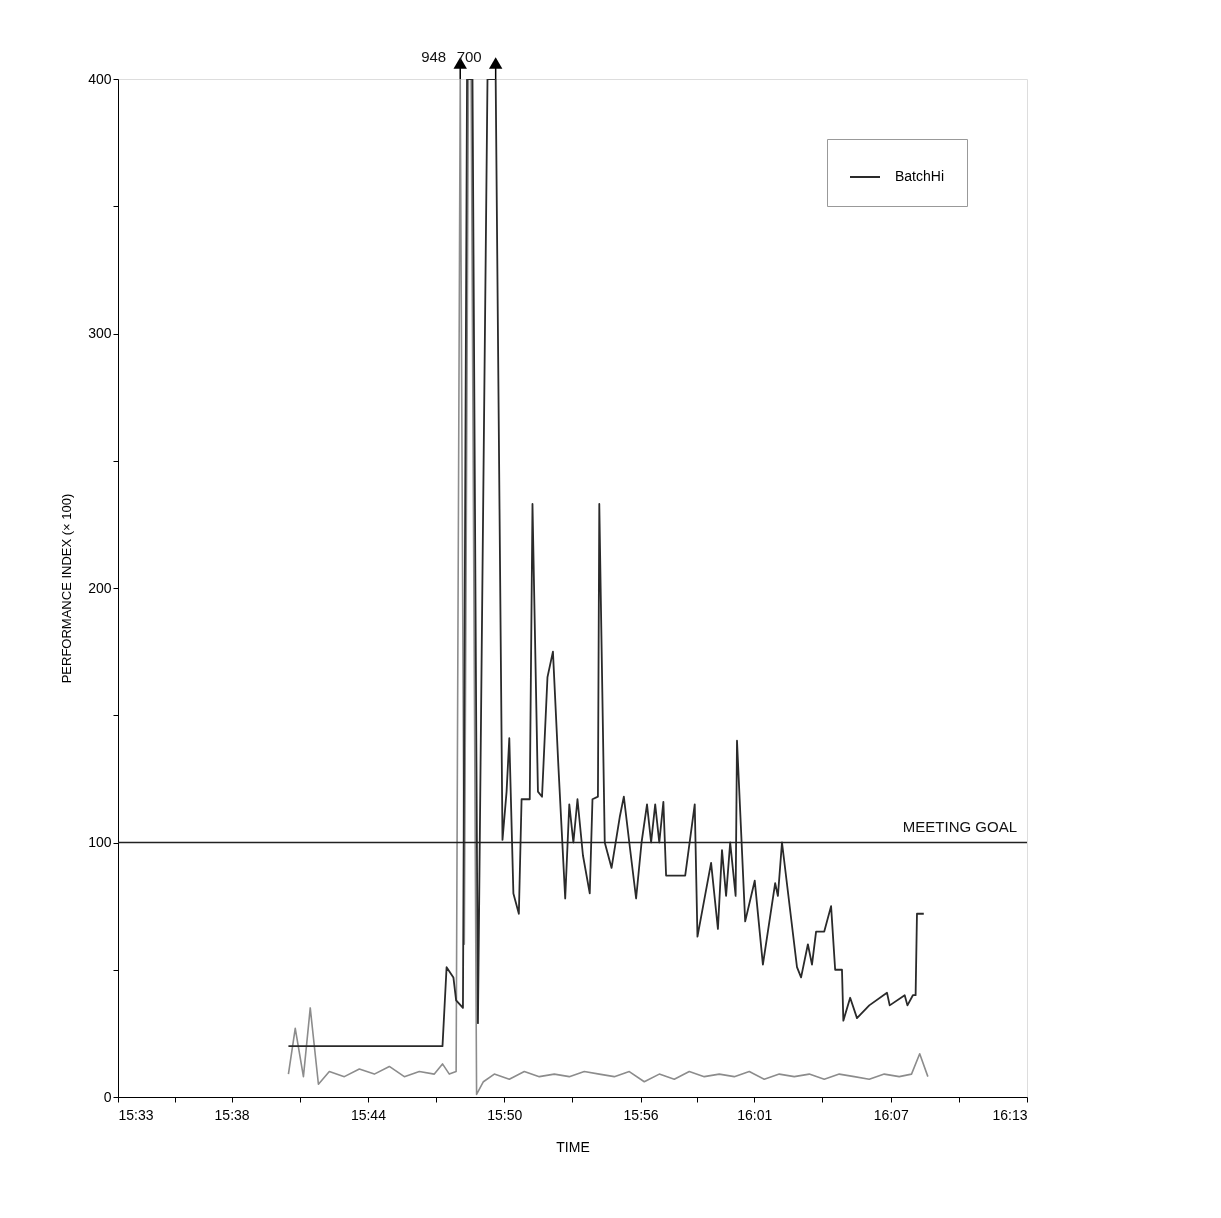  What do you see at coordinates (469, 56) in the screenshot?
I see `annotation: 700` at bounding box center [469, 56].